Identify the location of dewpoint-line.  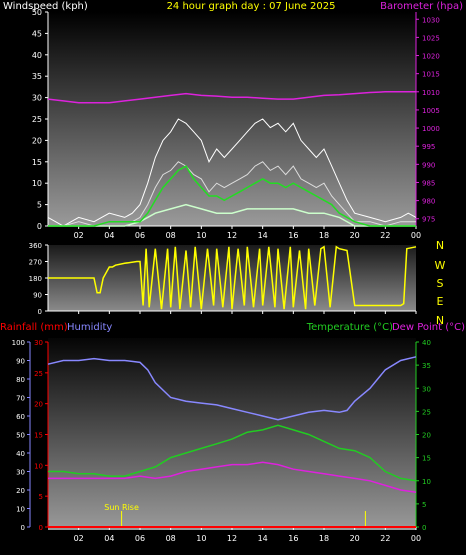
(232, 477).